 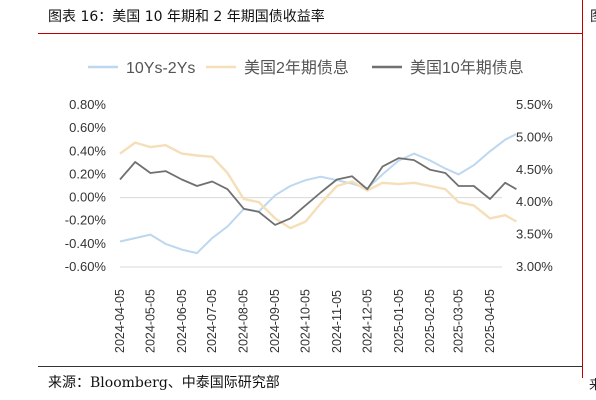 What do you see at coordinates (87, 104) in the screenshot?
I see `left-tick-label: 0.80%` at bounding box center [87, 104].